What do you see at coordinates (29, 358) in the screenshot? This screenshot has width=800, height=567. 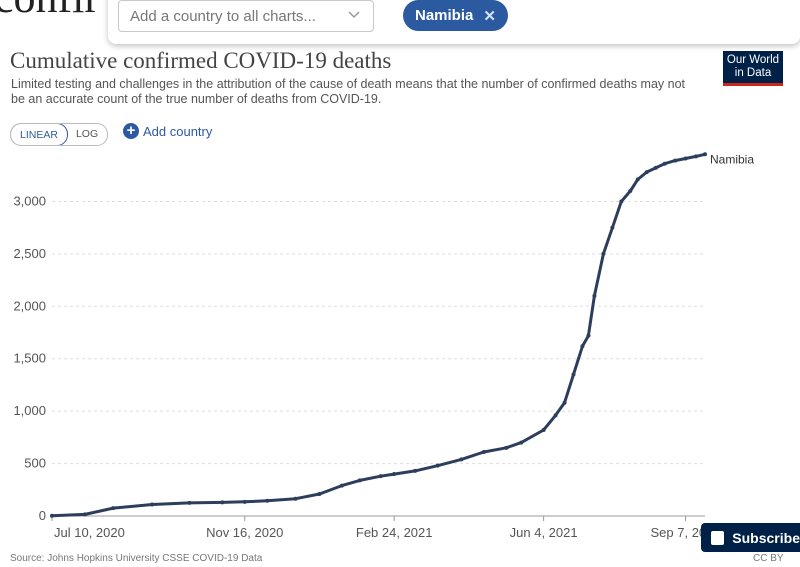 I see `y-tick-label: 1,500` at bounding box center [29, 358].